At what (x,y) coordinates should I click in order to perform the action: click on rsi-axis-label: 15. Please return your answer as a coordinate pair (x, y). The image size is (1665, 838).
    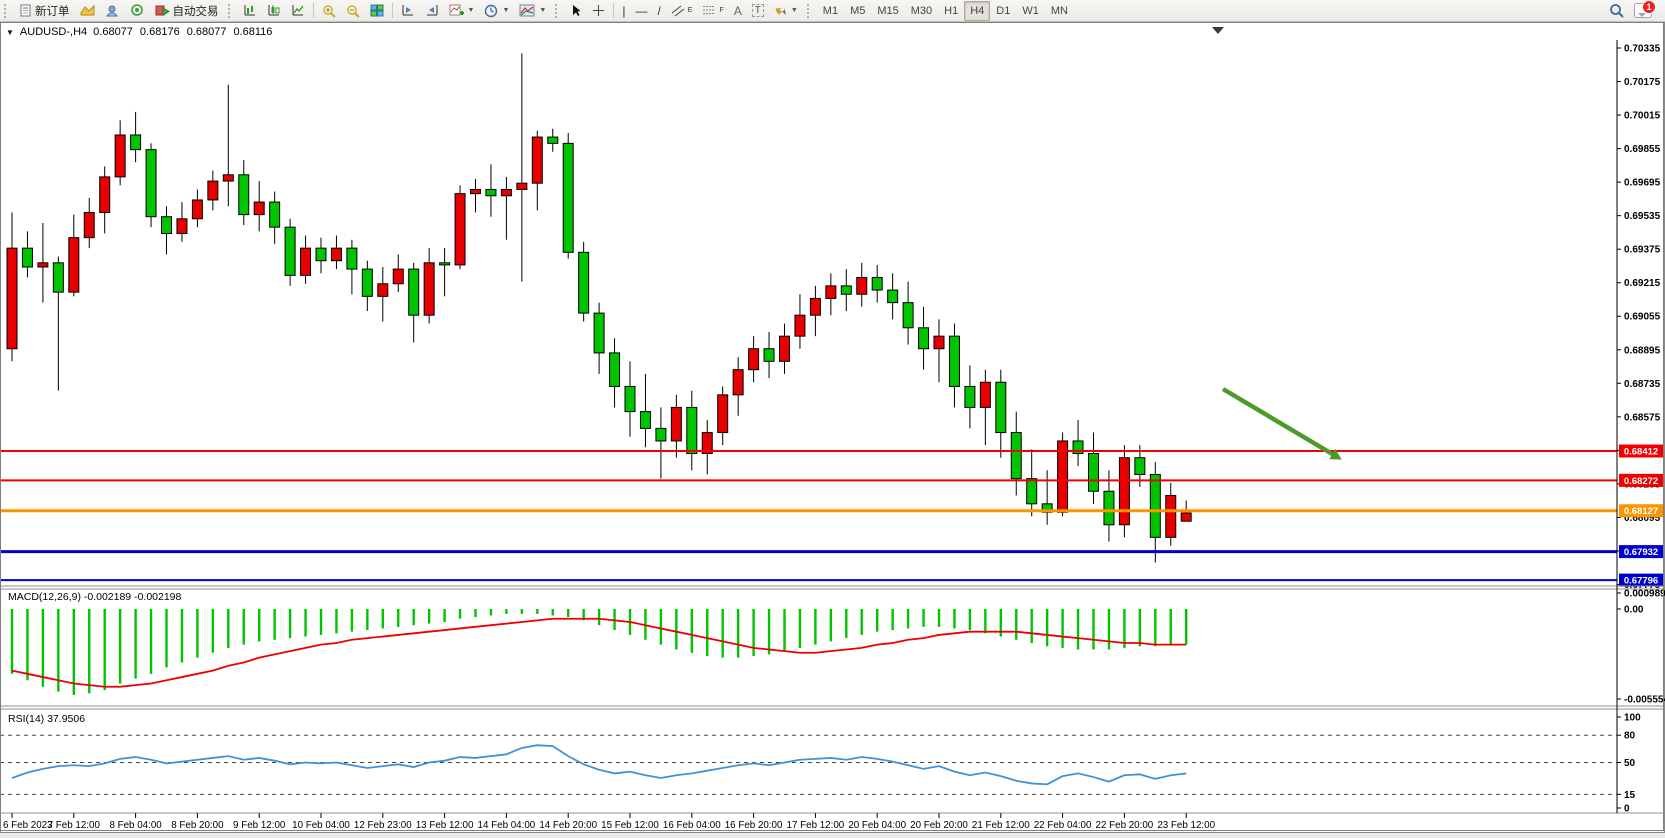
    Looking at the image, I should click on (1630, 795).